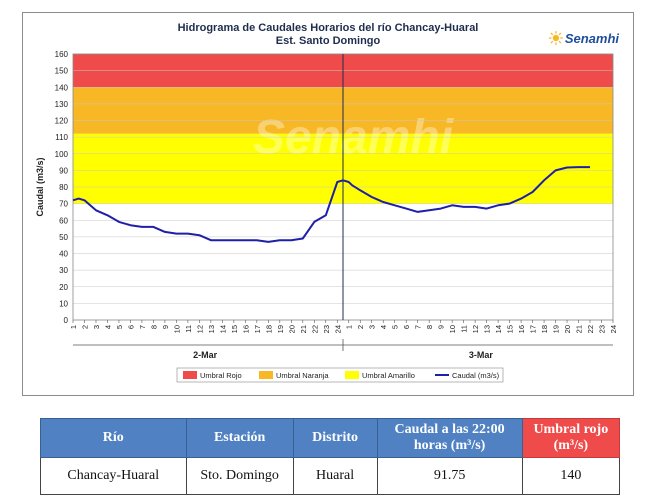  What do you see at coordinates (340, 375) in the screenshot?
I see `legend-box` at bounding box center [340, 375].